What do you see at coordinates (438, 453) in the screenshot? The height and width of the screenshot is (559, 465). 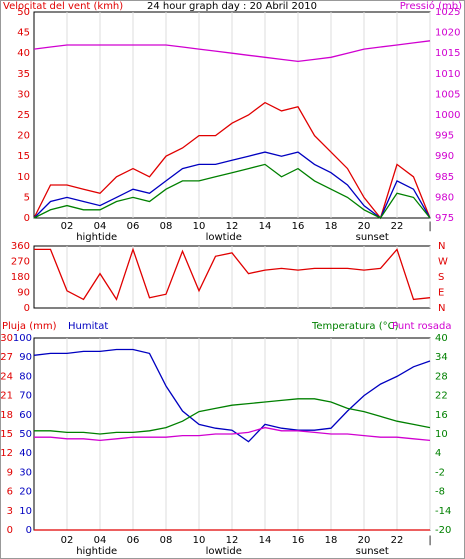 I see `y2-tick-label: 4` at bounding box center [438, 453].